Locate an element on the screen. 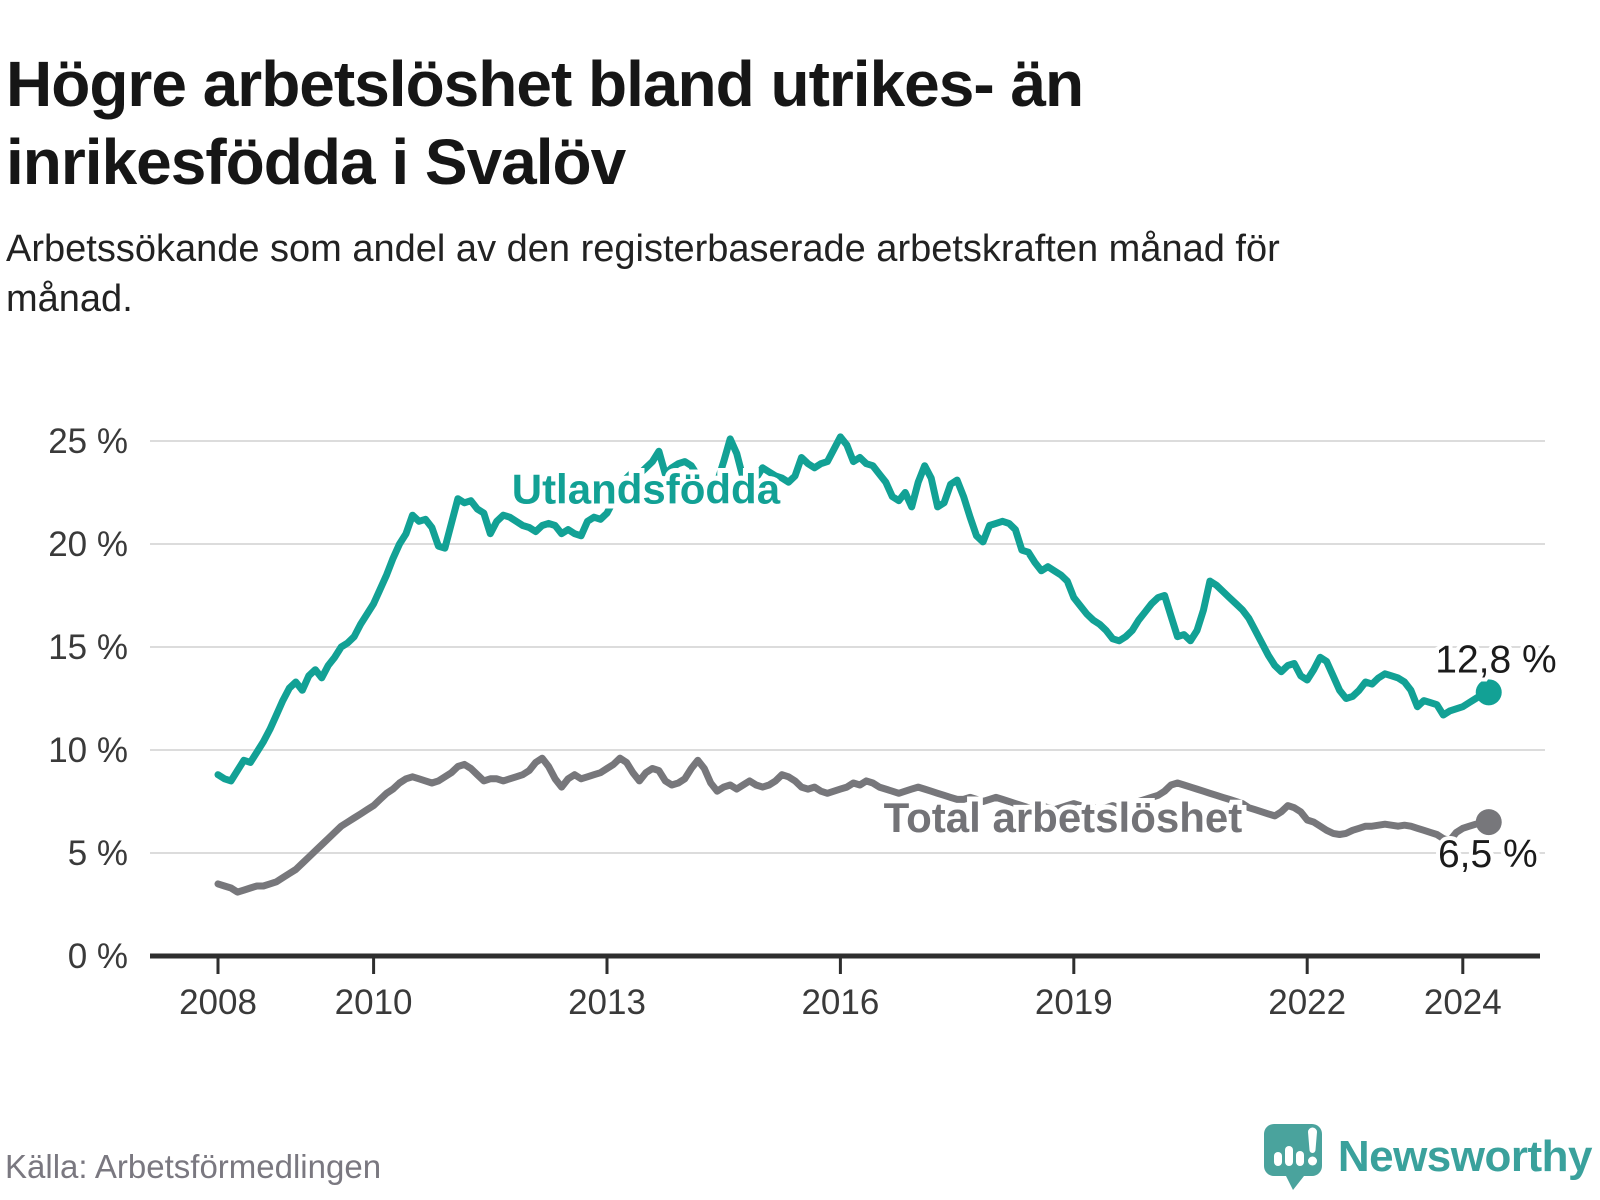 Image resolution: width=1600 pixels, height=1200 pixels. svg-text: 25 % is located at coordinates (88, 441).